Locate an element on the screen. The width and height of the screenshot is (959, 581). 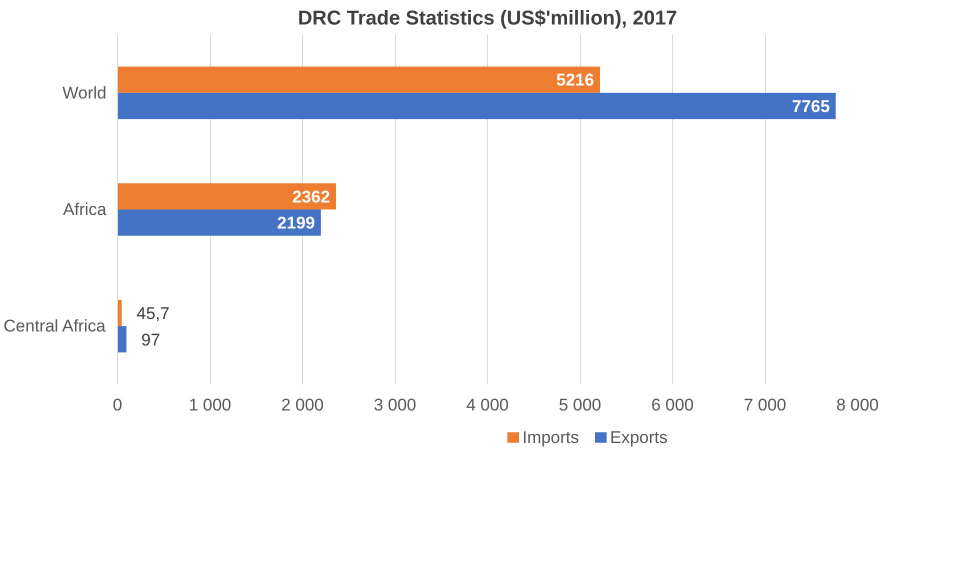
x-tick-label: 8 000 is located at coordinates (857, 405).